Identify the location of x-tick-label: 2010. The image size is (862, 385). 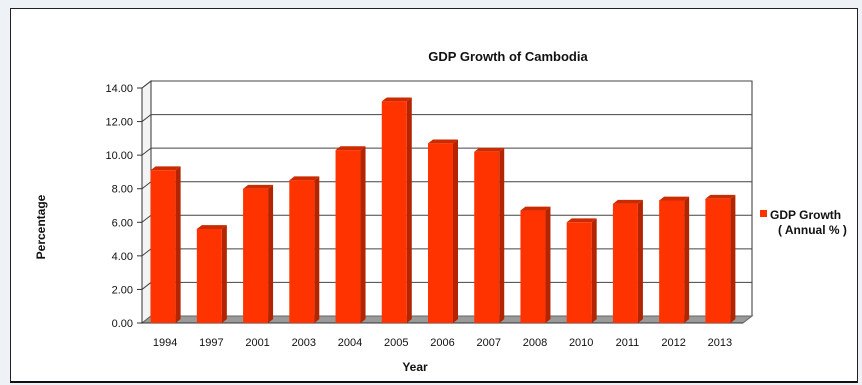
(581, 343).